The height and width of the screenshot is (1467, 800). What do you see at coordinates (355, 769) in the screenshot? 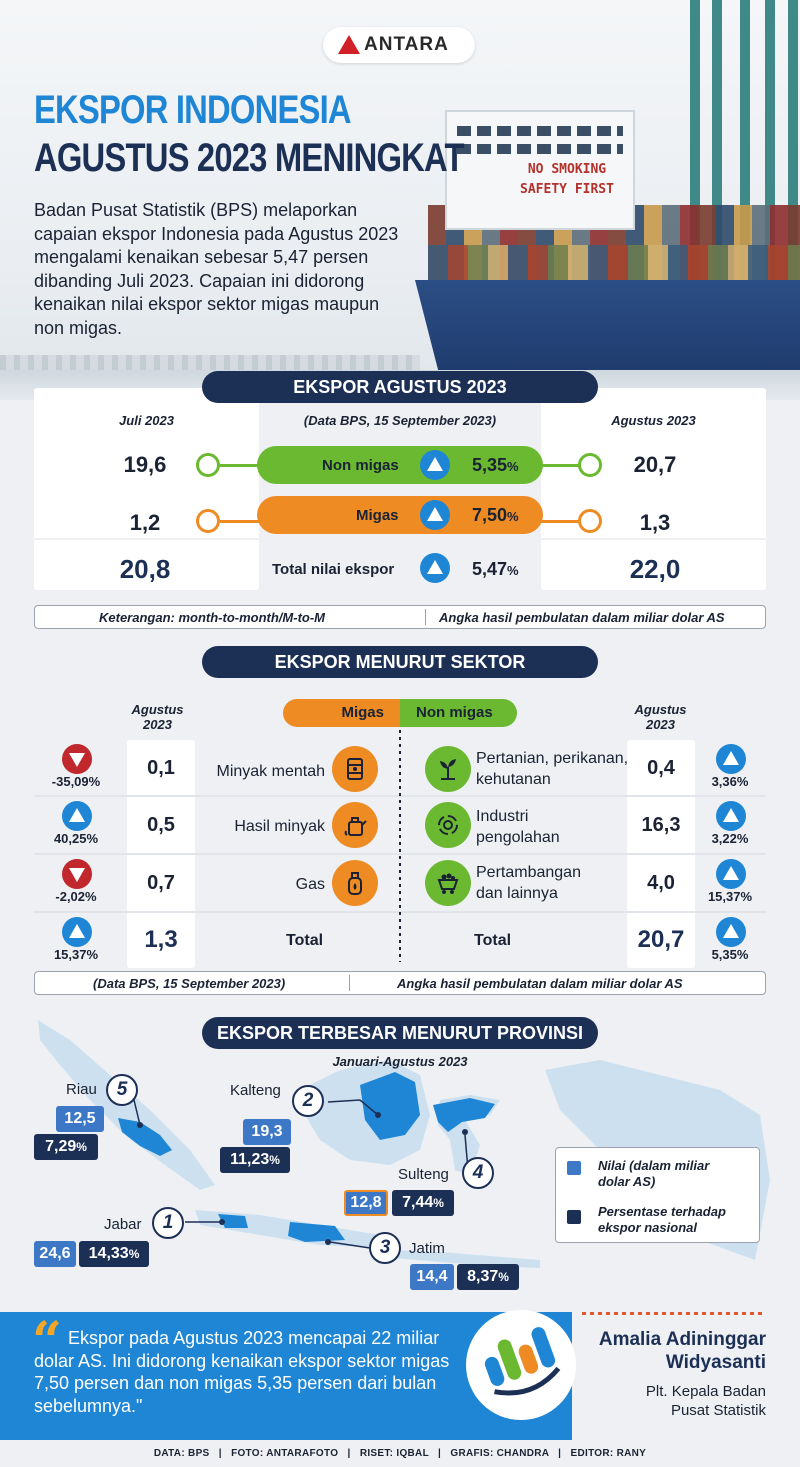
I see `oil-barrel-icon` at bounding box center [355, 769].